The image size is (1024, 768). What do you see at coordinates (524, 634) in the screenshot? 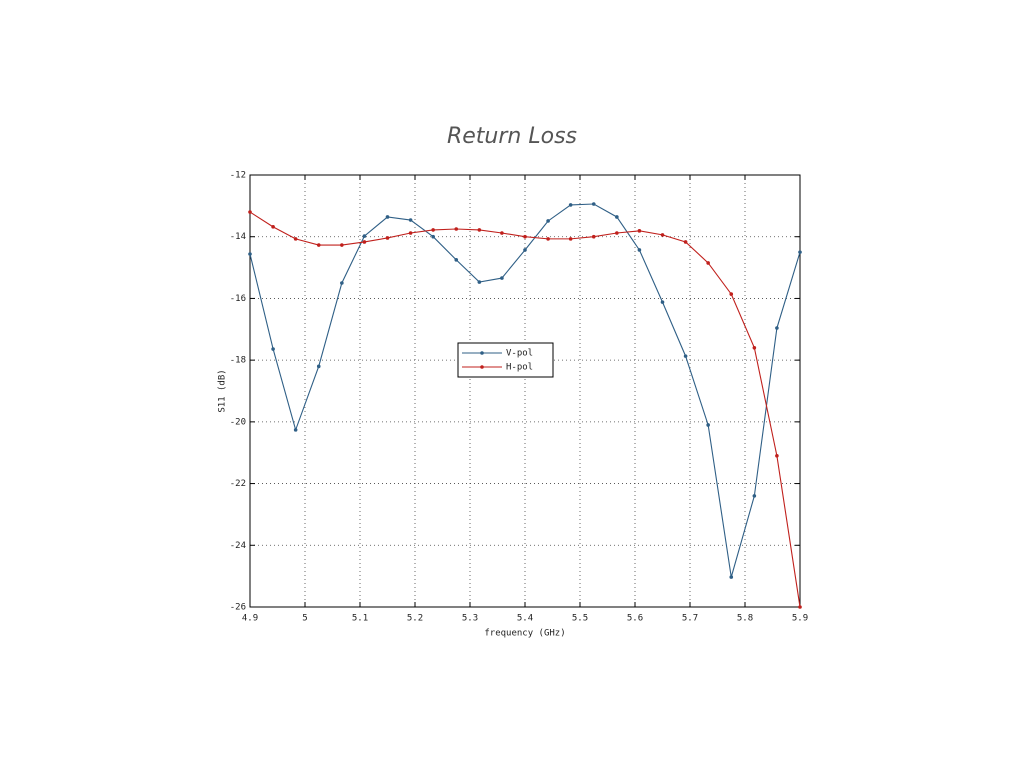
I see `x-axis-label: frequency (GHz)` at bounding box center [524, 634].